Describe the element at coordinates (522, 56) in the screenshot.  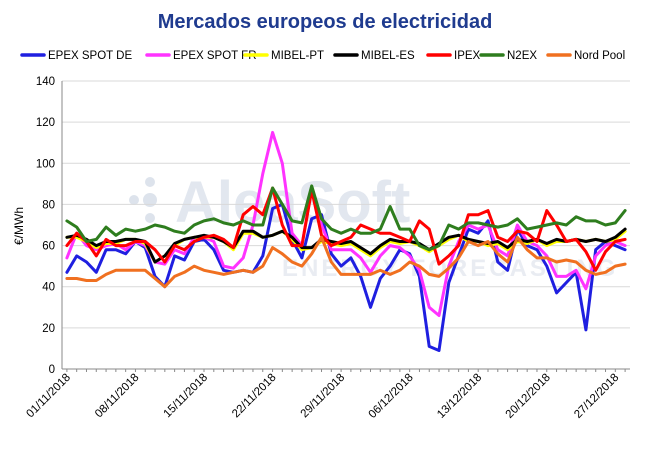
I see `legend-label: N2EX` at that location.